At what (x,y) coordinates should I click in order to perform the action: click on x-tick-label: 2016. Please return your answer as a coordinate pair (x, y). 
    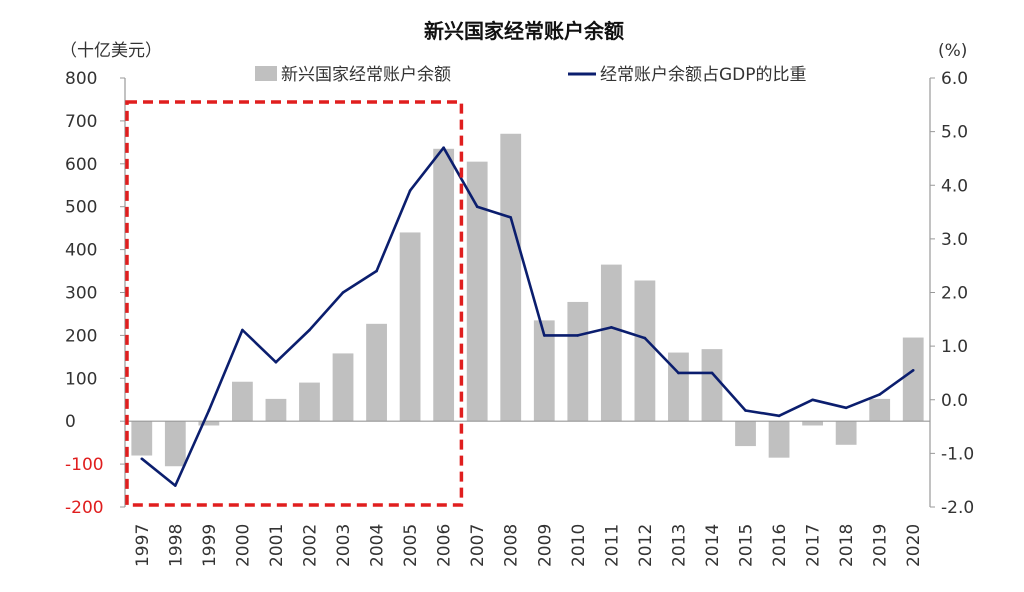
    Looking at the image, I should click on (780, 545).